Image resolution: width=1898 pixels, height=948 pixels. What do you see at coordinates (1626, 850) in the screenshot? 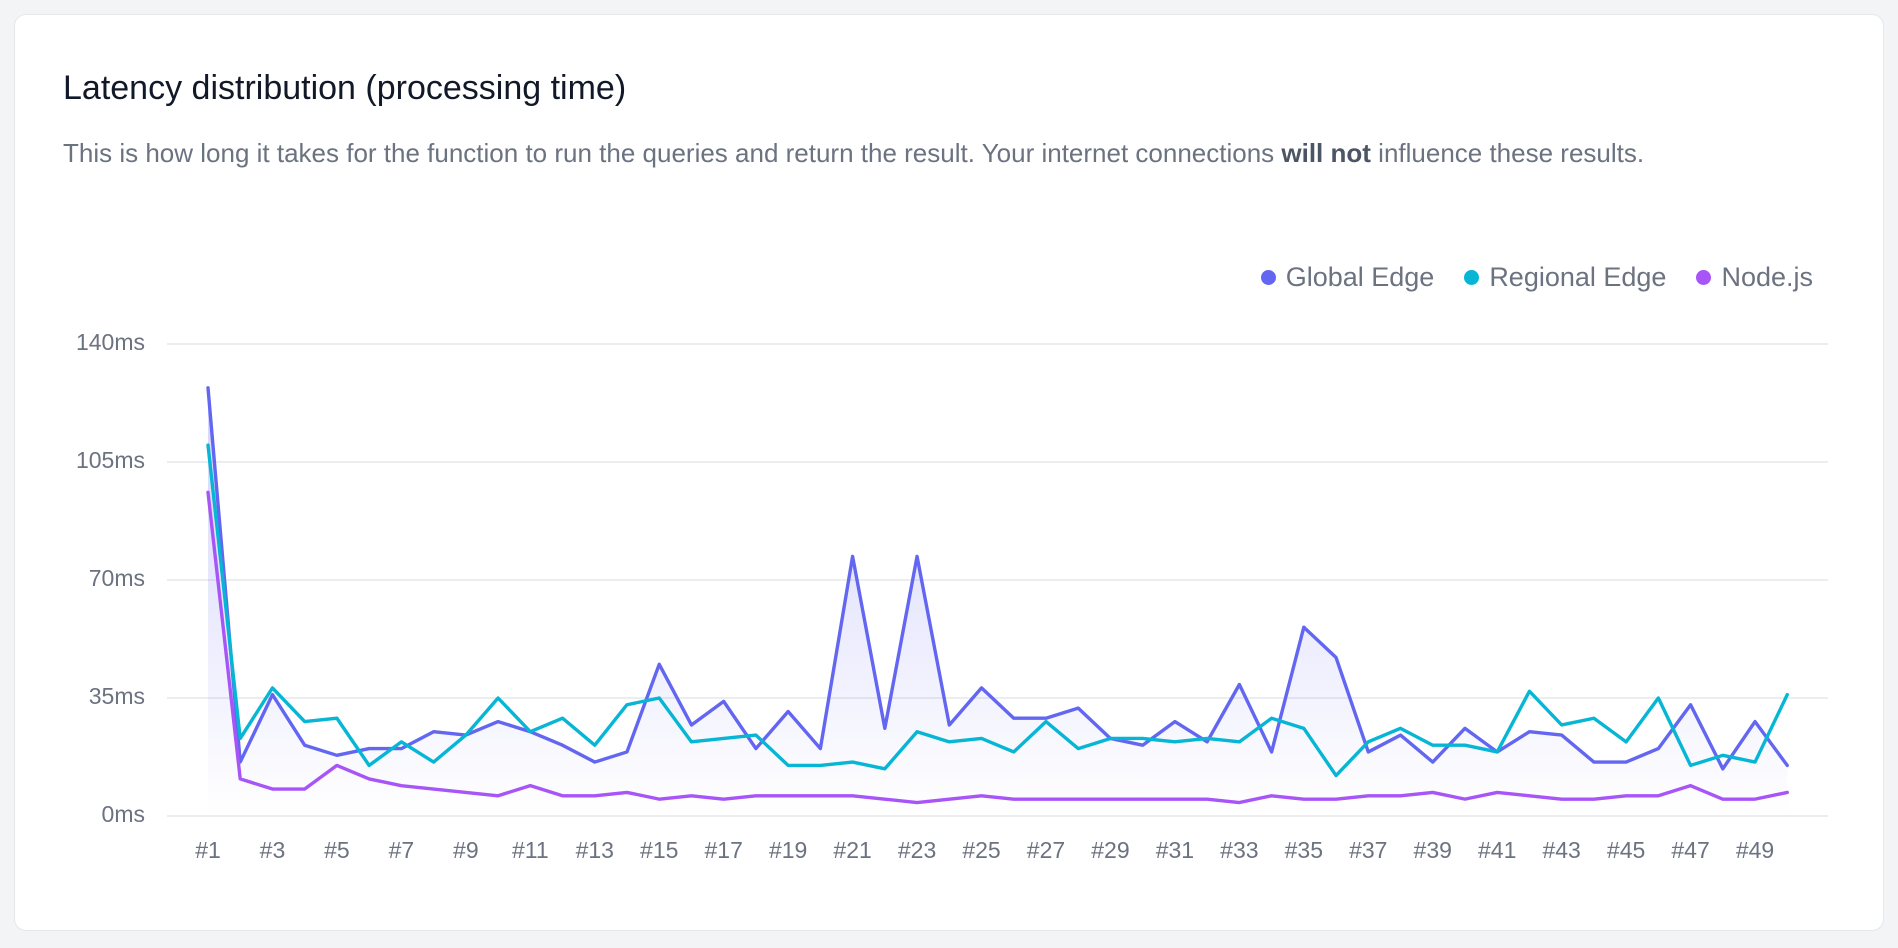
I see `x-tick-label: #45` at bounding box center [1626, 850].